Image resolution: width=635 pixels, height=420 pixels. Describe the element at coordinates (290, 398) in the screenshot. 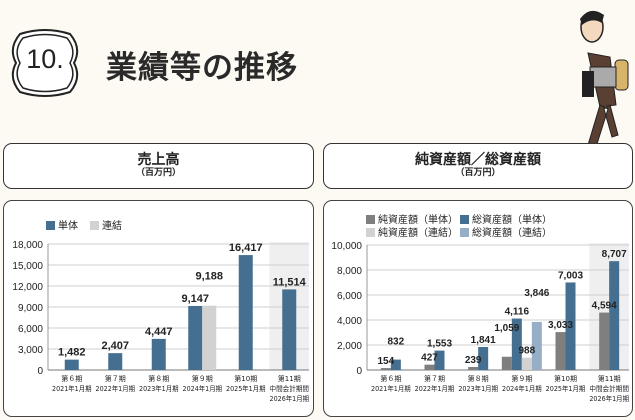

I see `x-tick-label: 2026年1月期` at that location.